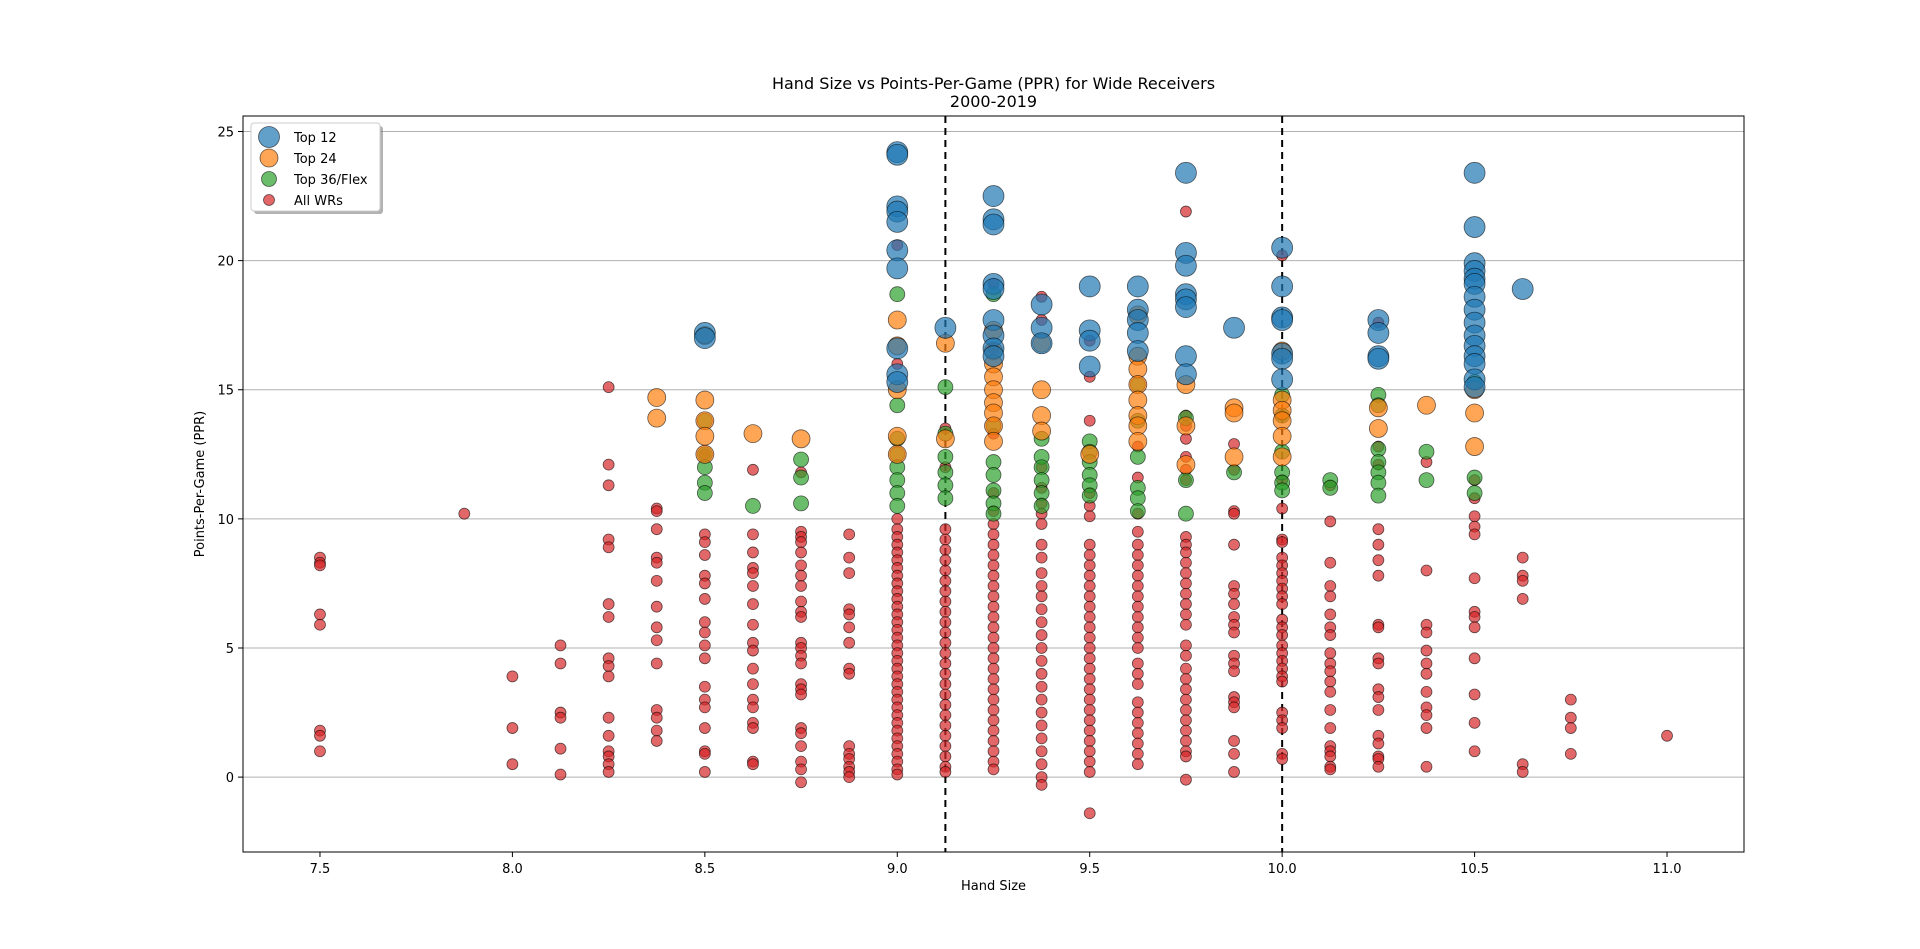 The image size is (1920, 949). What do you see at coordinates (1089, 869) in the screenshot?
I see `x-tick-label: 9.5` at bounding box center [1089, 869].